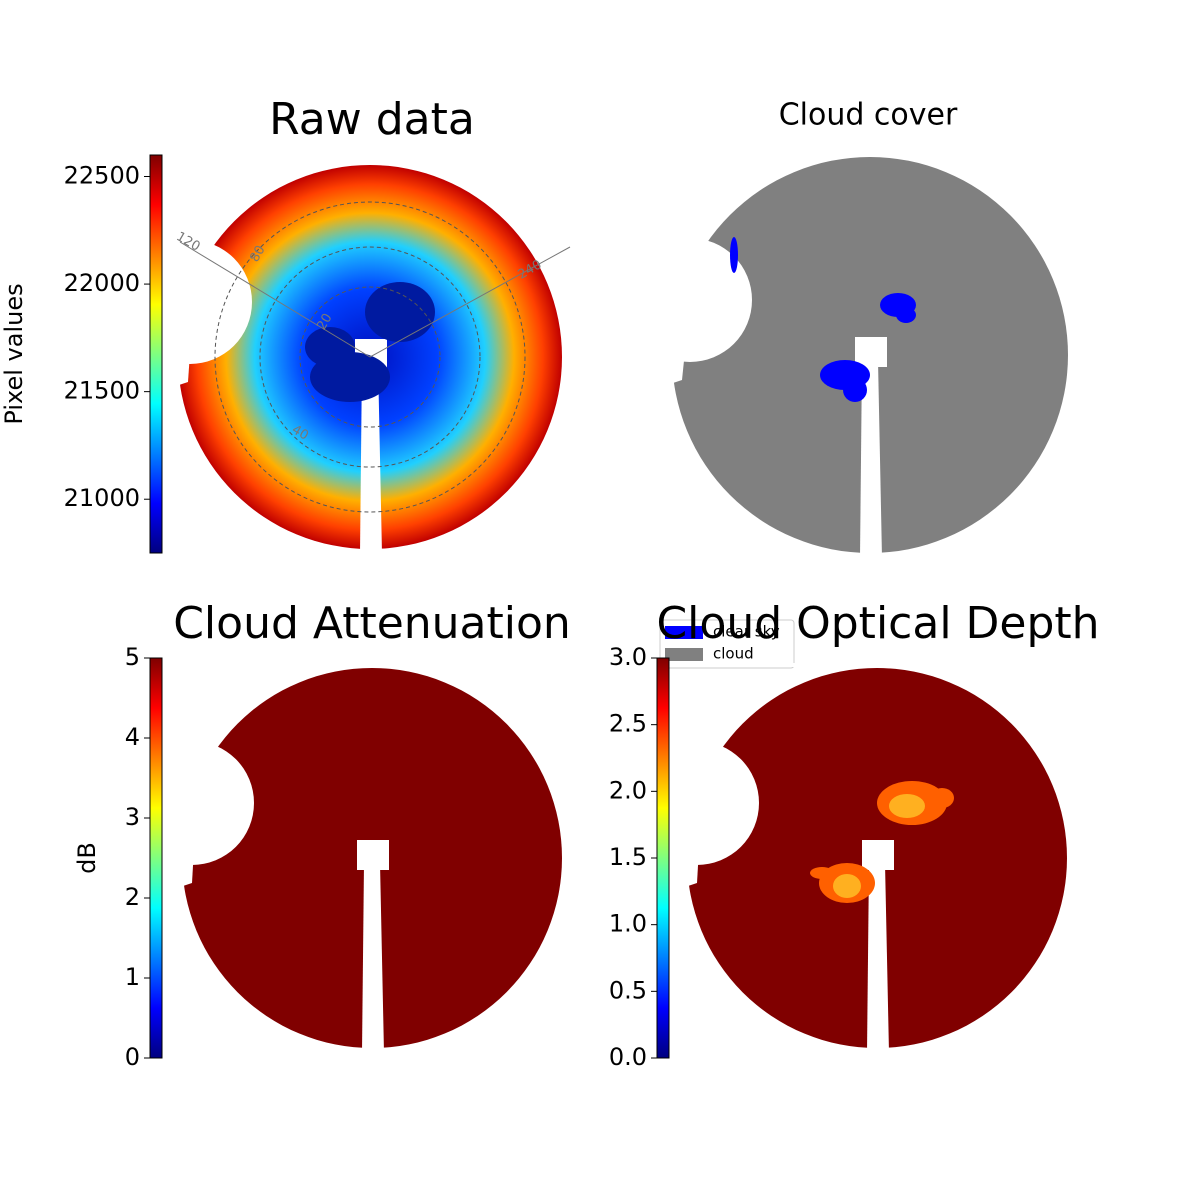 The image size is (1200, 1204). I want to click on legend-label: cloud, so click(733, 654).